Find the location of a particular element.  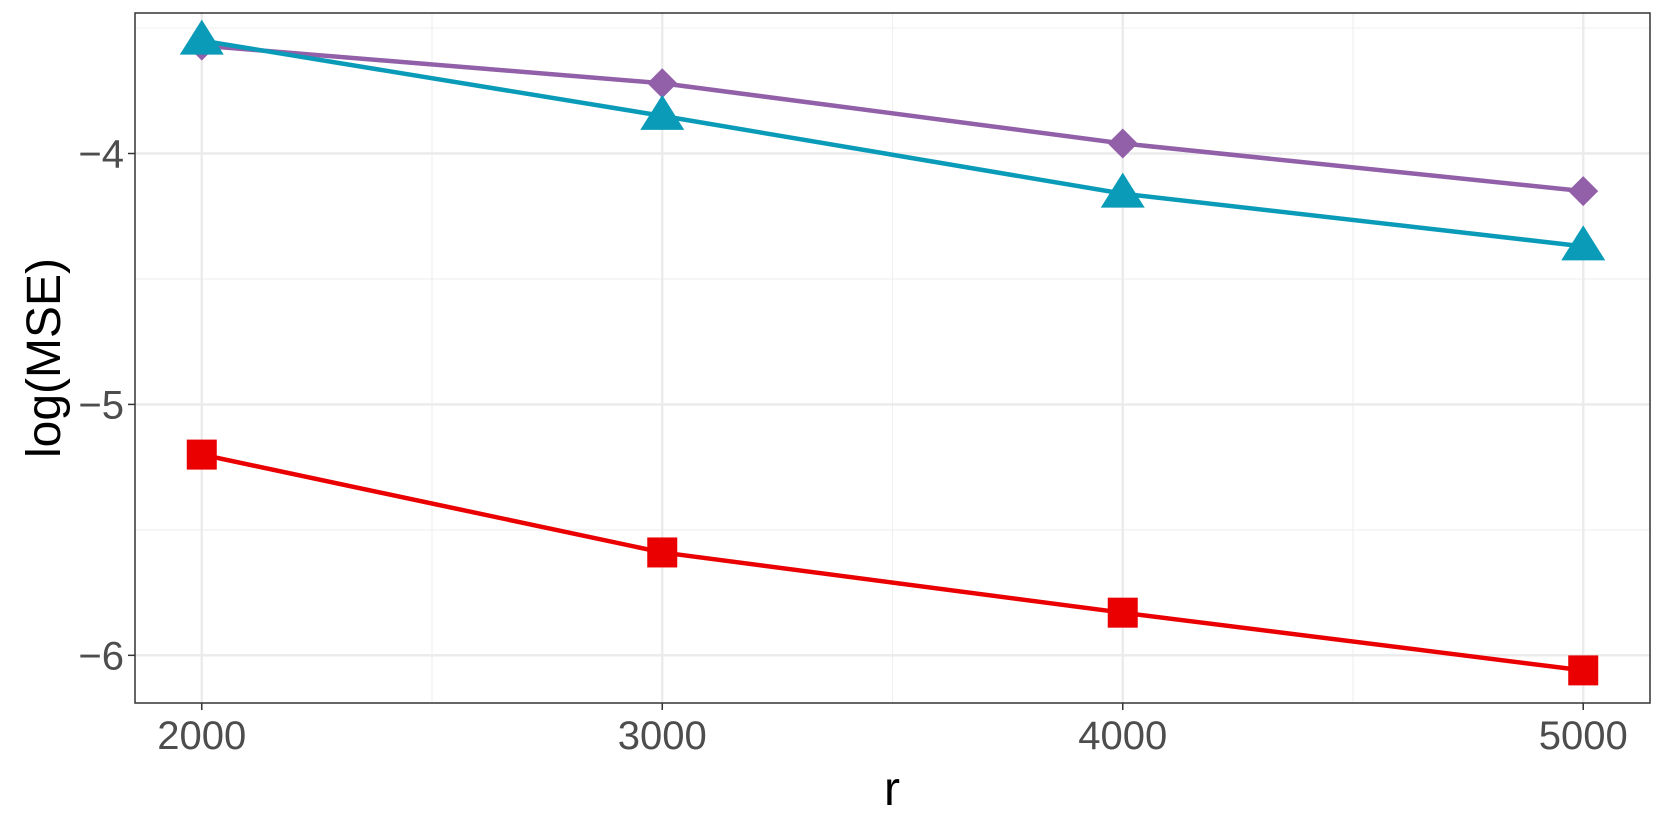

x-tick-label: 2000 is located at coordinates (201, 736).